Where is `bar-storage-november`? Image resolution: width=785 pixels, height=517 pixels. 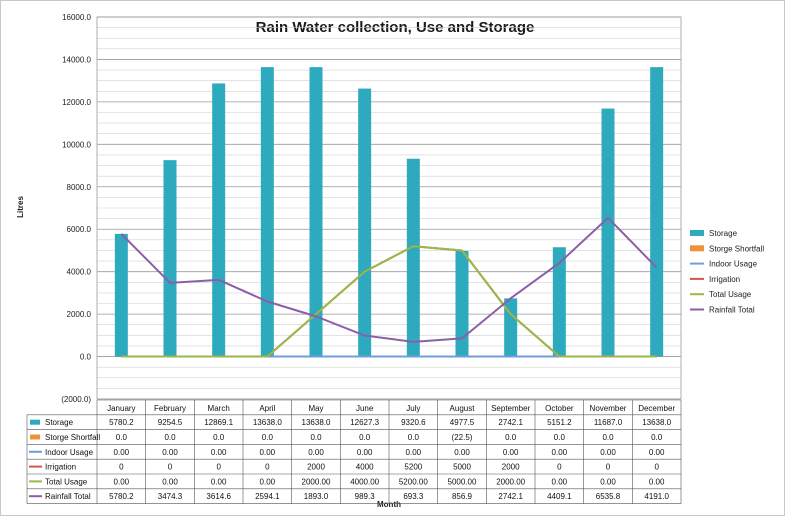 bar-storage-november is located at coordinates (608, 232).